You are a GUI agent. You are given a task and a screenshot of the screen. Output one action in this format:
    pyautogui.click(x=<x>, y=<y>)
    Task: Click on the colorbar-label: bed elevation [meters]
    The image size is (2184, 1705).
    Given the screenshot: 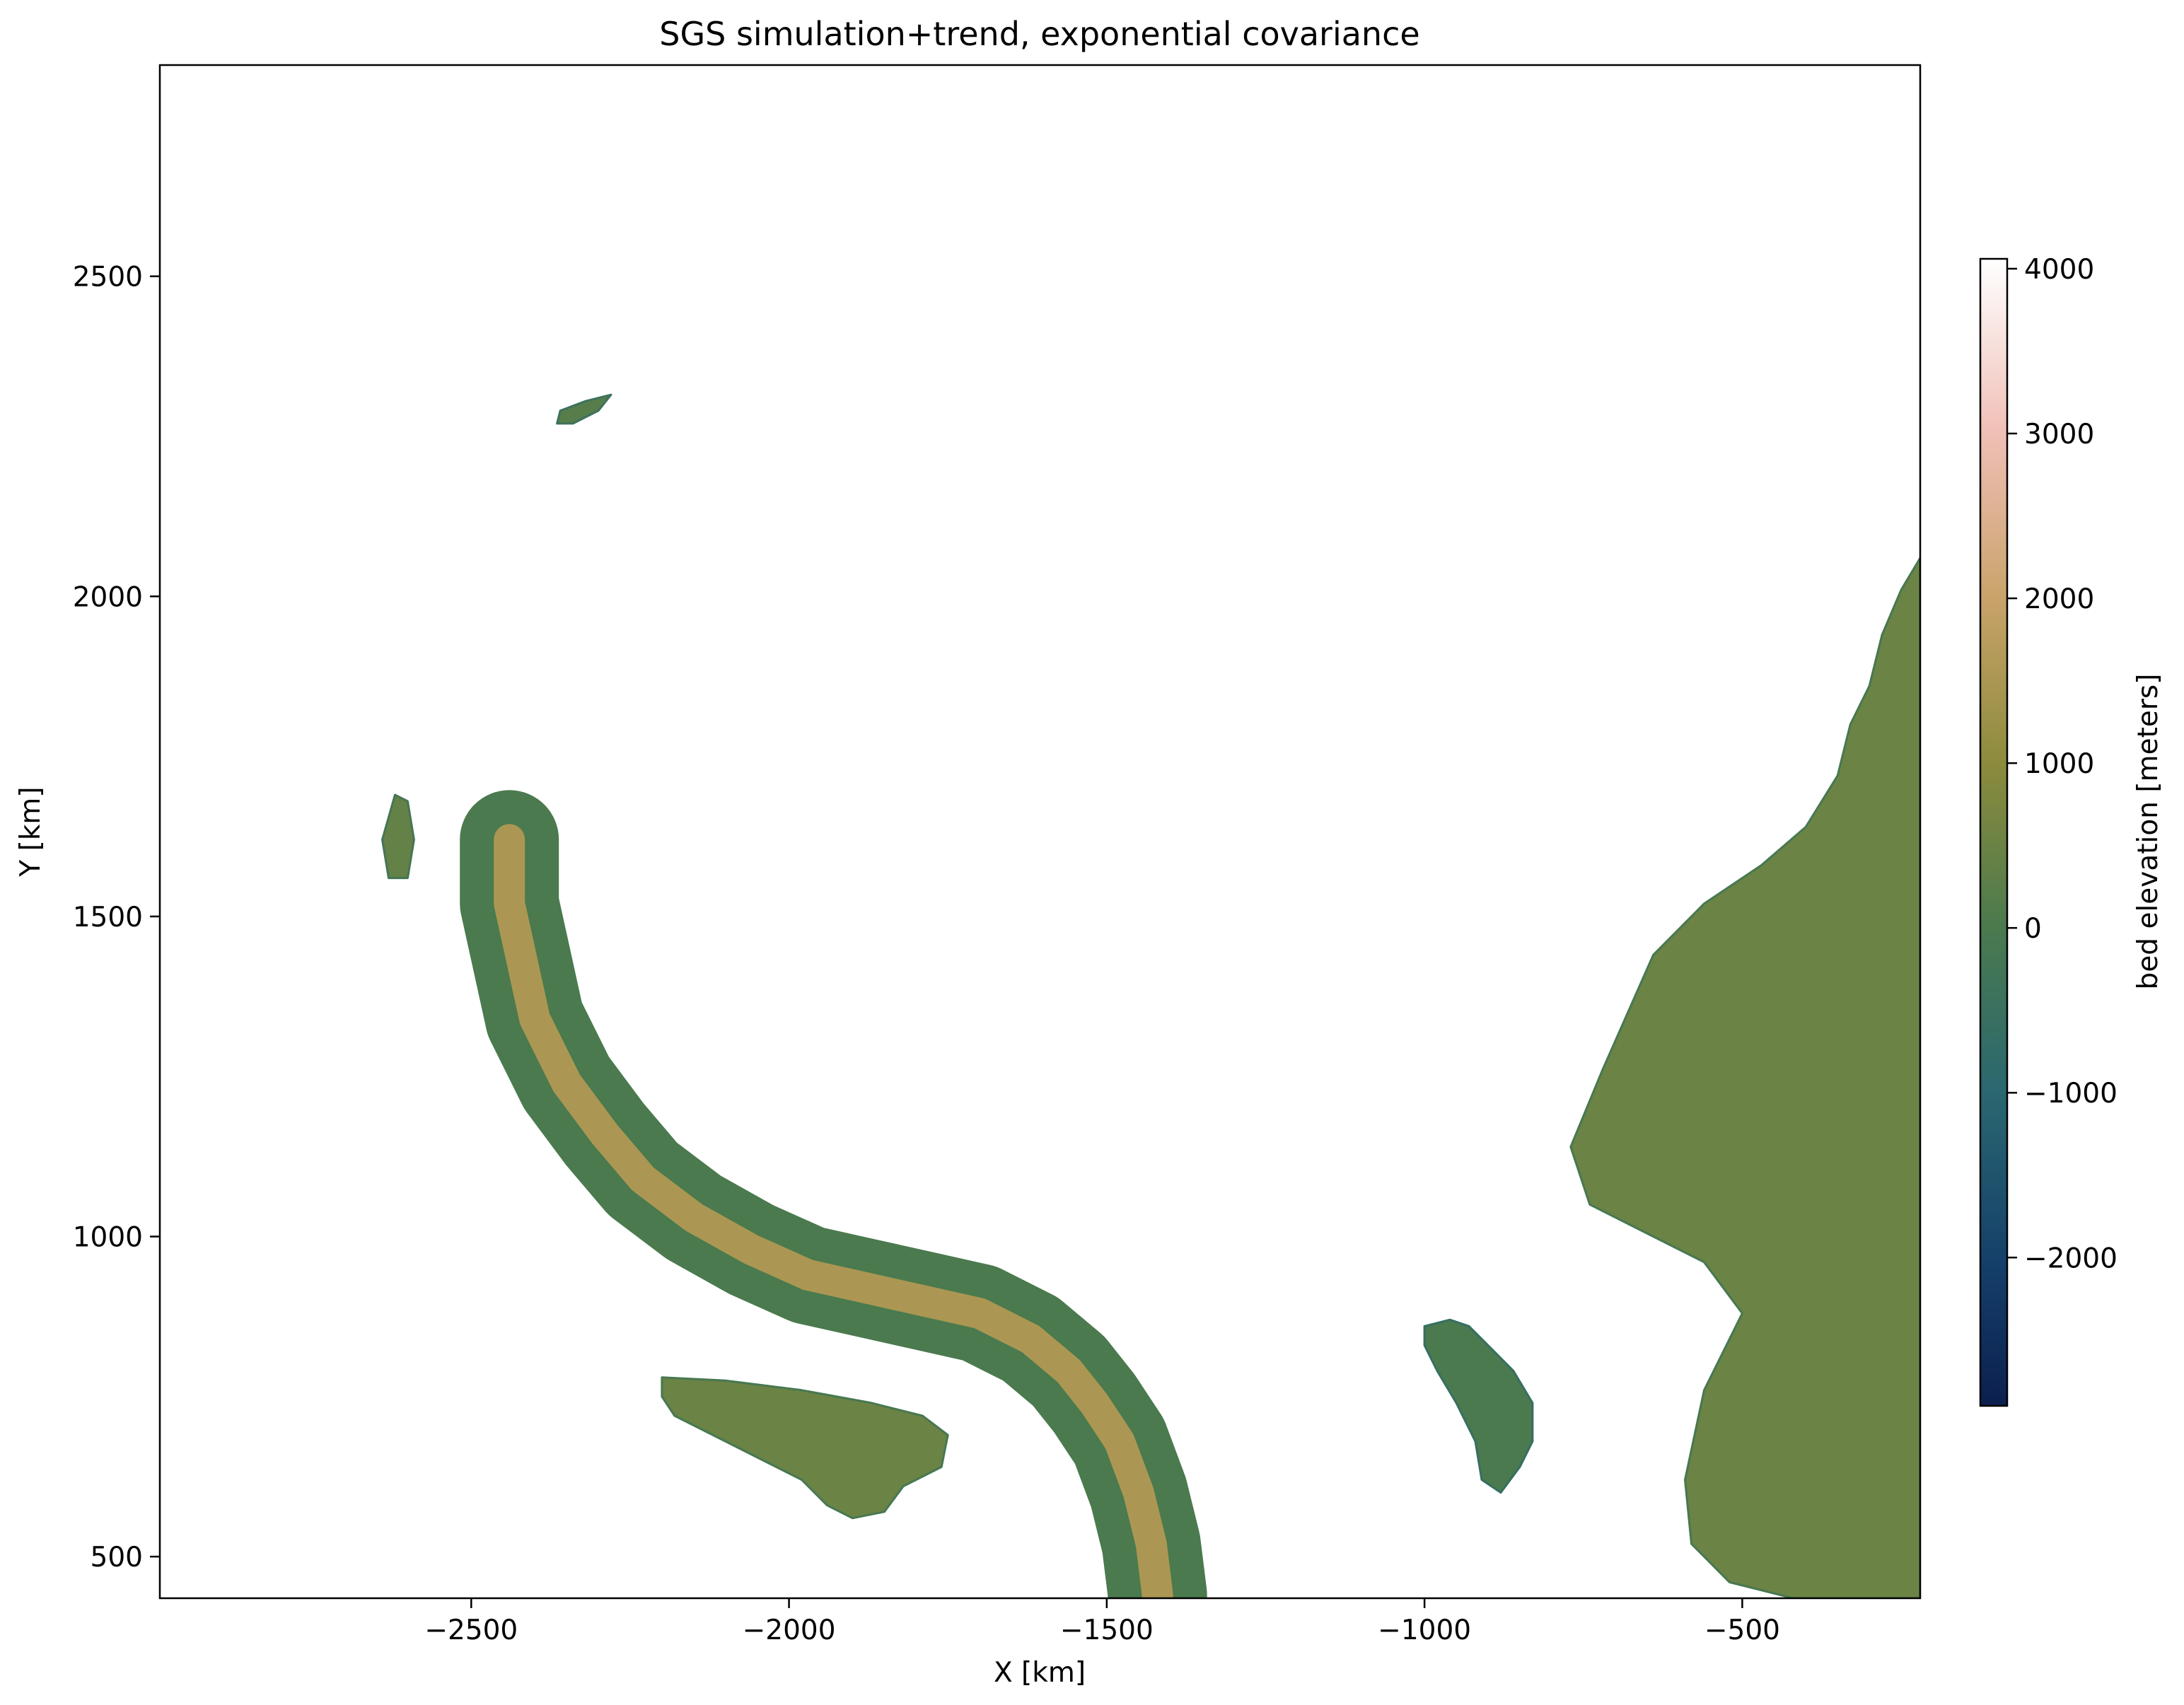 What is the action you would take?
    pyautogui.click(x=2148, y=832)
    